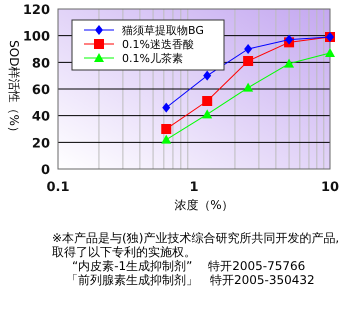  I want to click on y-tick-label: 100, so click(36, 37).